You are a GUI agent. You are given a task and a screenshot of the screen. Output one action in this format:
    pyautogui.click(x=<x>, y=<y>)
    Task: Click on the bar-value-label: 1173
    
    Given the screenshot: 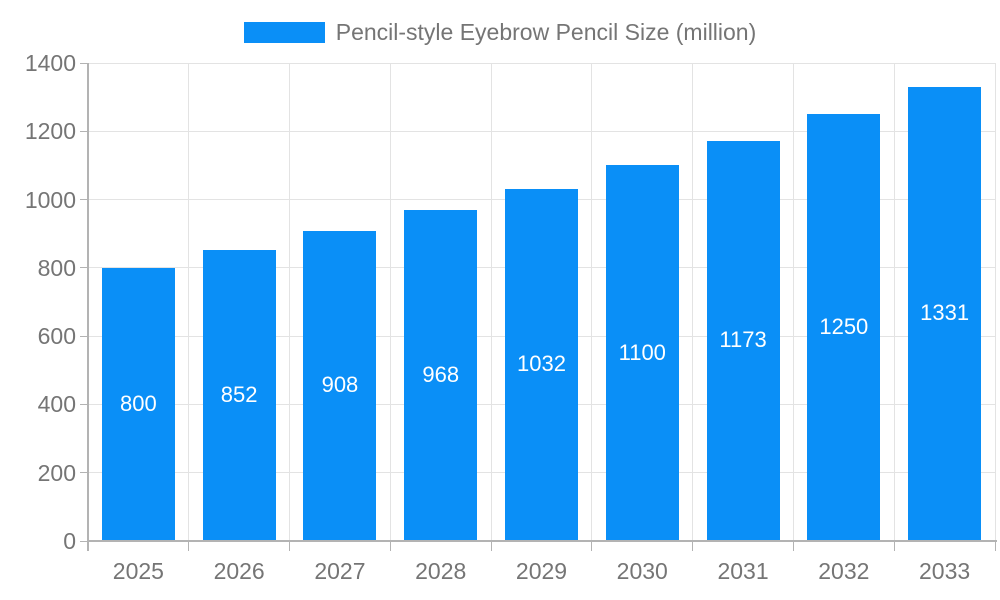 What is the action you would take?
    pyautogui.click(x=743, y=340)
    